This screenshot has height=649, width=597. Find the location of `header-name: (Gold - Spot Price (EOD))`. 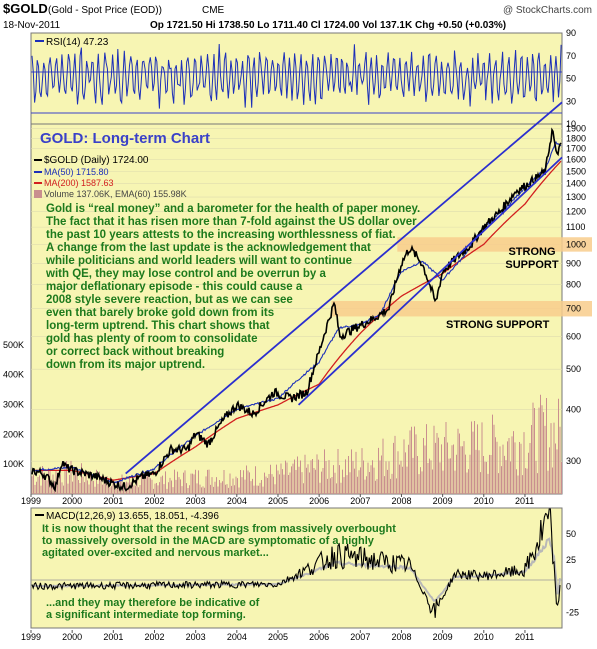

header-name: (Gold - Spot Price (EOD)) is located at coordinates (105, 10).